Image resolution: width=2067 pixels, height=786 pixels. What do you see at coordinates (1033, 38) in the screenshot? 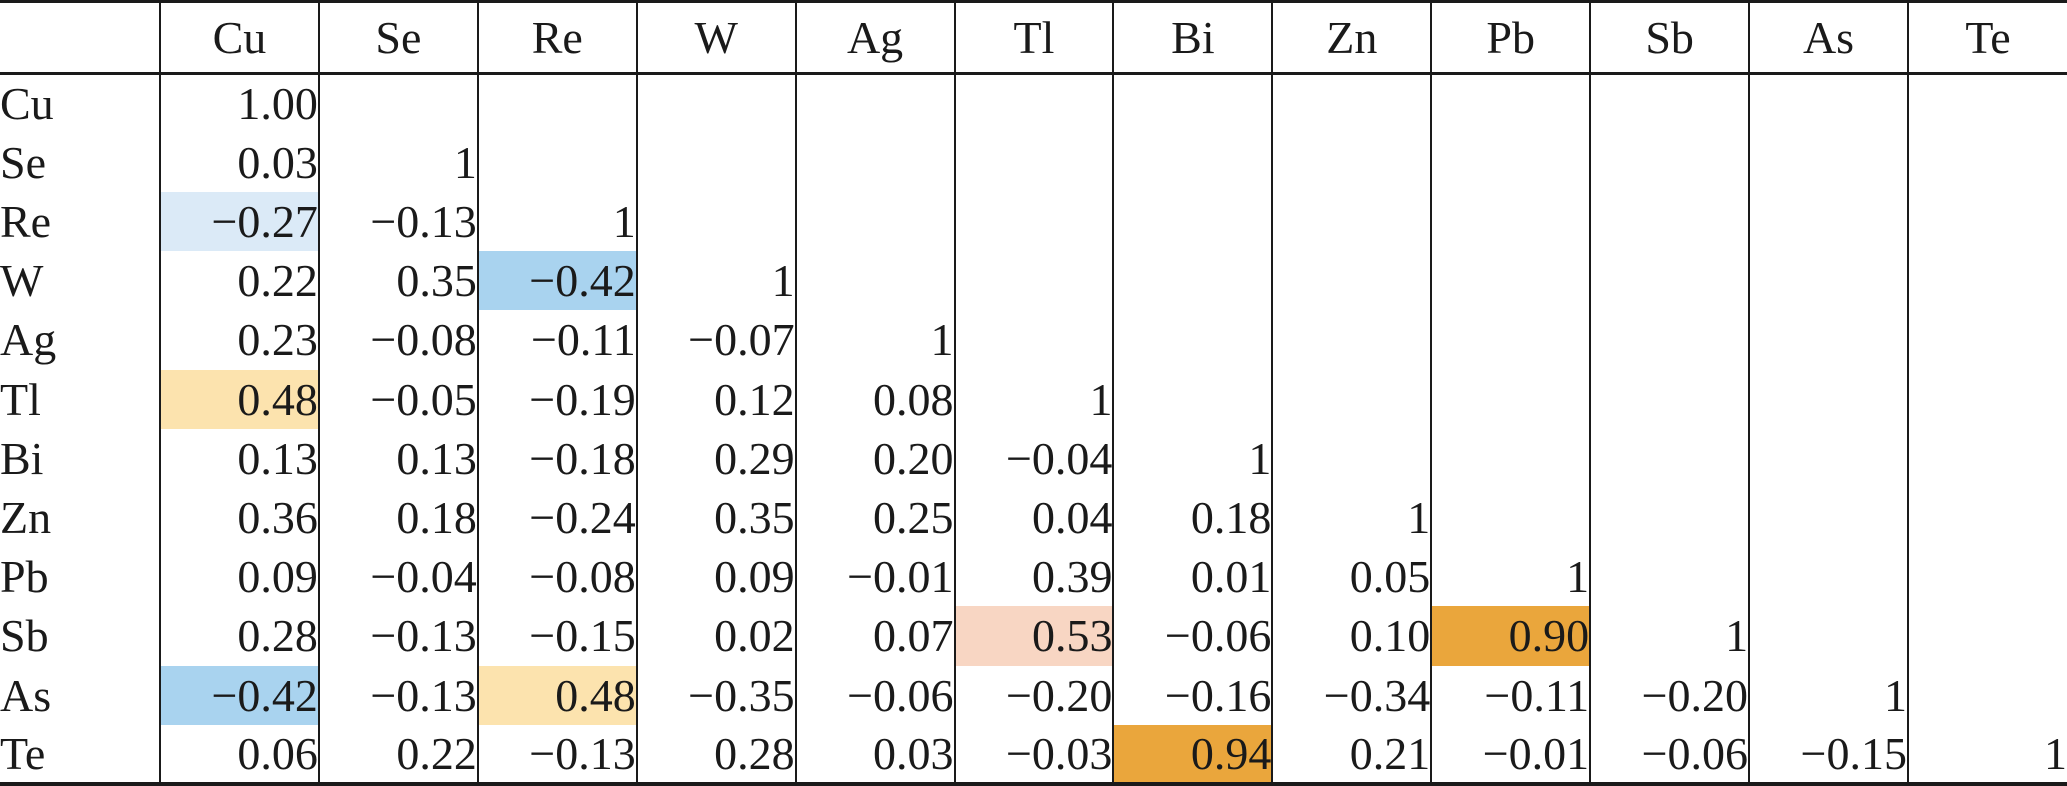
I see `header-row: Cu Se Re W Ag Tl Bi Zn Pb Sb As Te` at bounding box center [1033, 38].